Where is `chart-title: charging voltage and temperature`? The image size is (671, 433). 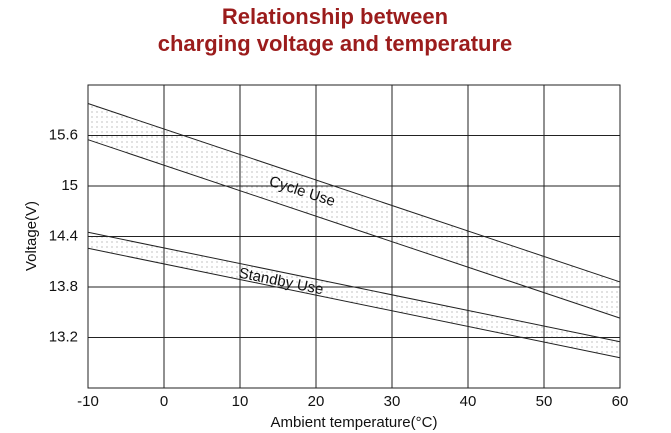 chart-title: charging voltage and temperature is located at coordinates (335, 43).